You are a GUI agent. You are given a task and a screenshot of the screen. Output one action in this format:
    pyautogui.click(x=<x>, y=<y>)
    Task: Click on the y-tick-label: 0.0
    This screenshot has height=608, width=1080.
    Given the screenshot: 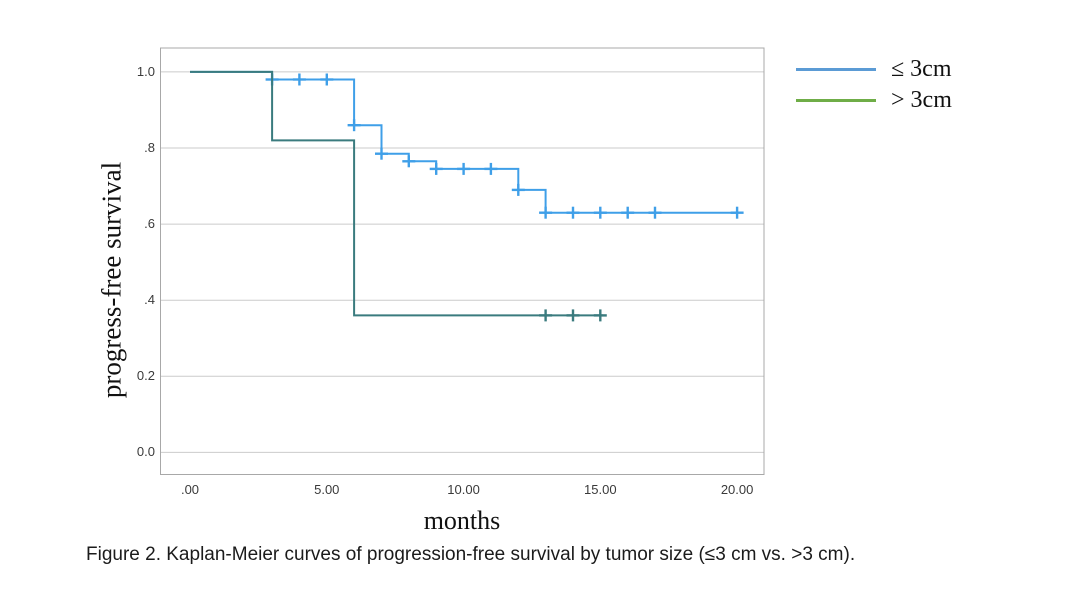 What is the action you would take?
    pyautogui.click(x=145, y=452)
    